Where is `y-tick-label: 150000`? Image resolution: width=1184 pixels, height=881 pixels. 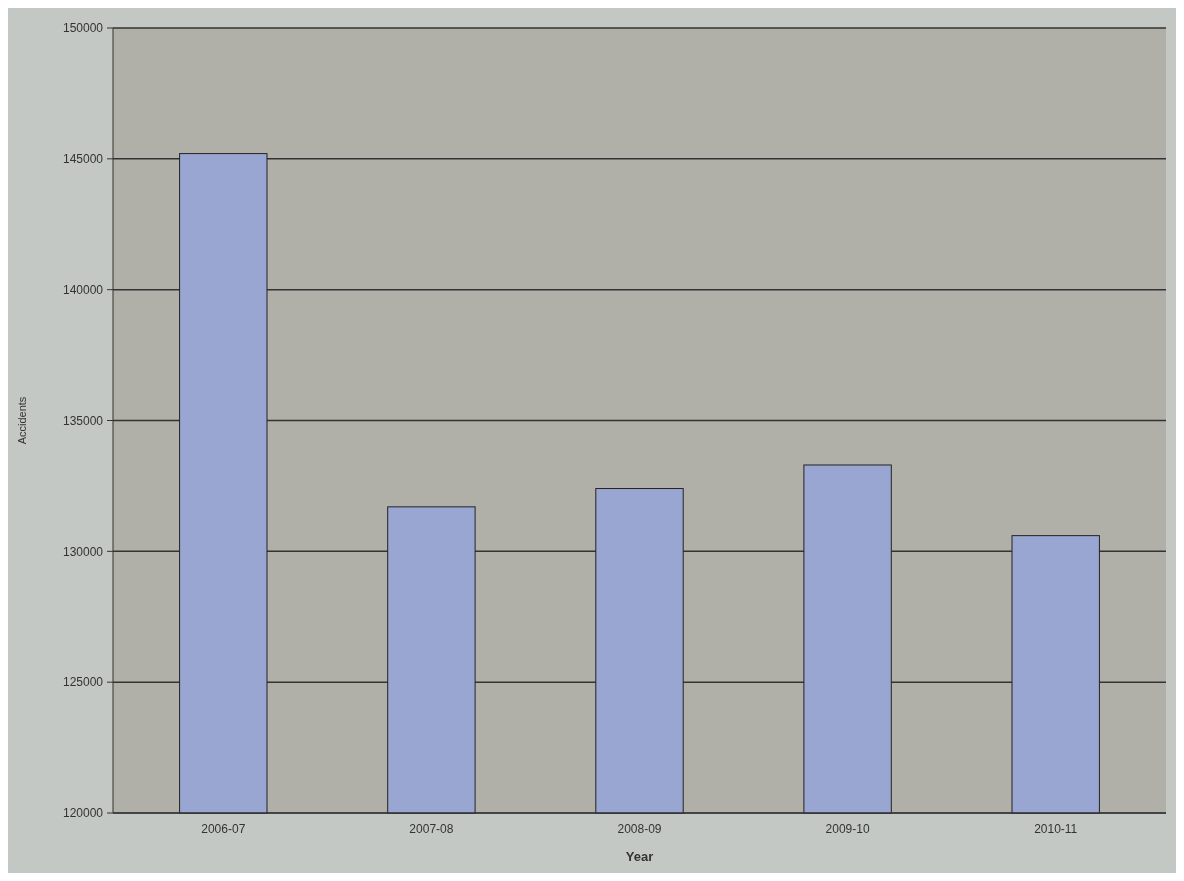 y-tick-label: 150000 is located at coordinates (83, 28).